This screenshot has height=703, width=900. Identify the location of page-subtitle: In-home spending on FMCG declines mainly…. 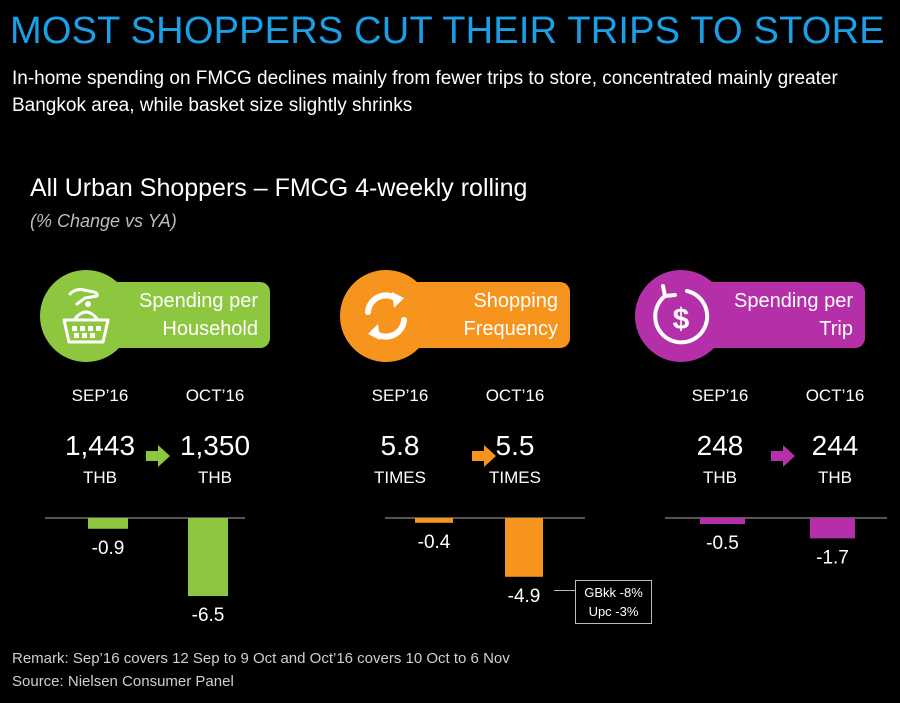
(425, 92).